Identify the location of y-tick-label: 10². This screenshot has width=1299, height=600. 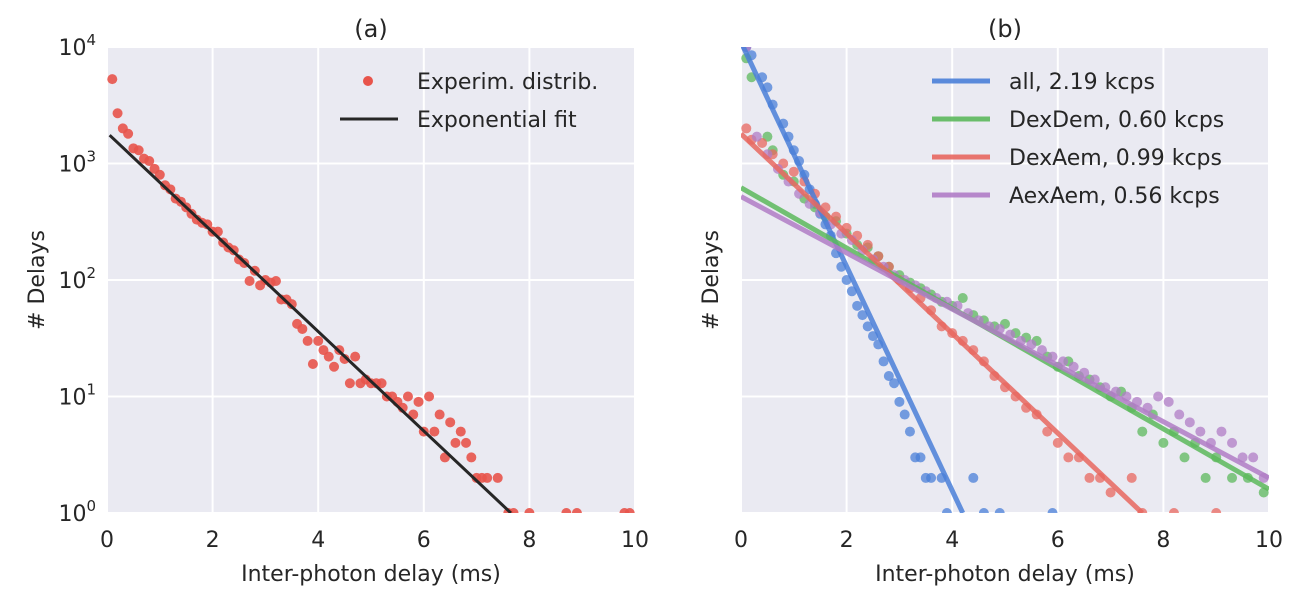
(77, 279).